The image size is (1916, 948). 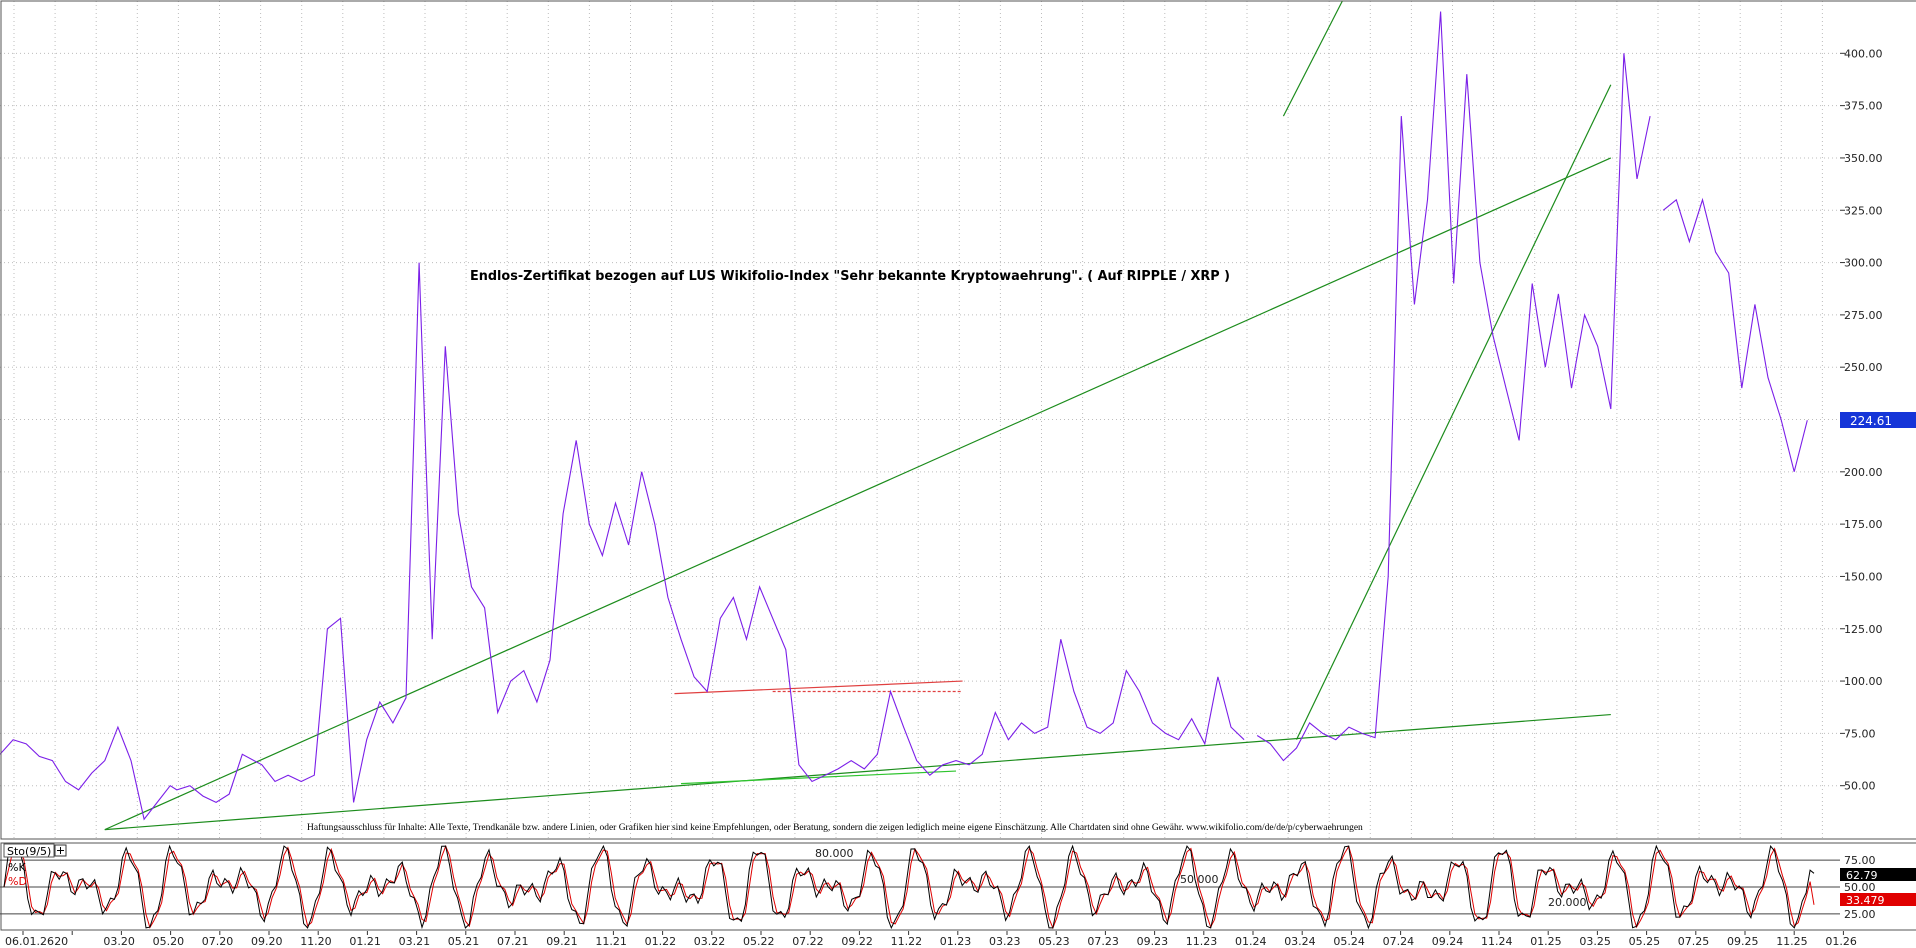 What do you see at coordinates (956, 941) in the screenshot?
I see `x-tick-label: 01.23` at bounding box center [956, 941].